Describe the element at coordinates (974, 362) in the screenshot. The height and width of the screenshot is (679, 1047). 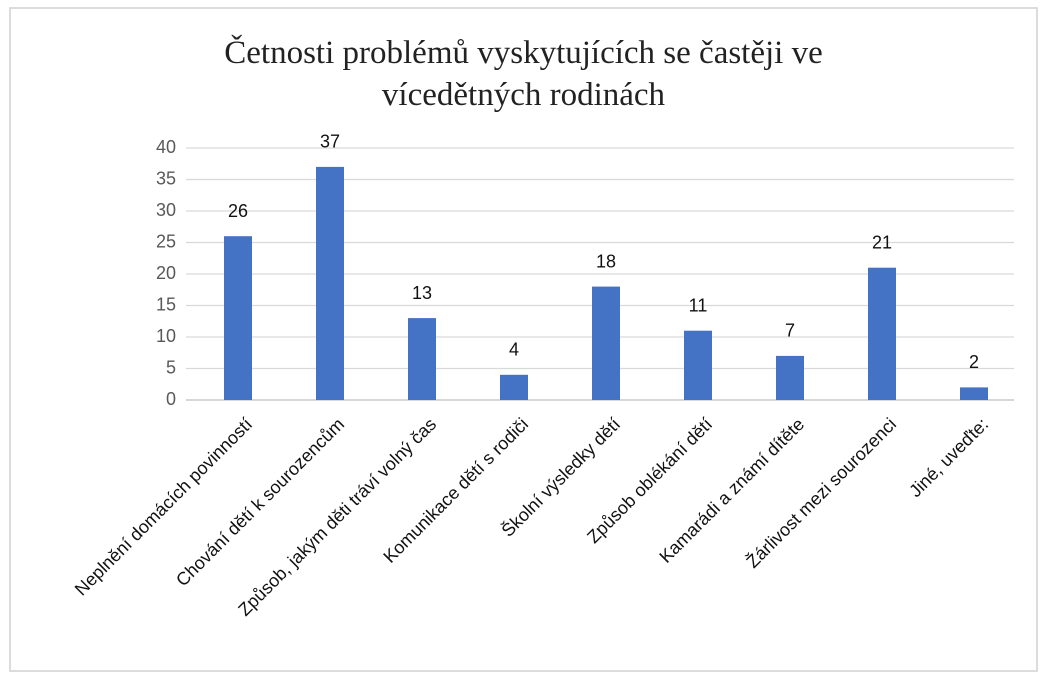
I see `data-label: 2` at that location.